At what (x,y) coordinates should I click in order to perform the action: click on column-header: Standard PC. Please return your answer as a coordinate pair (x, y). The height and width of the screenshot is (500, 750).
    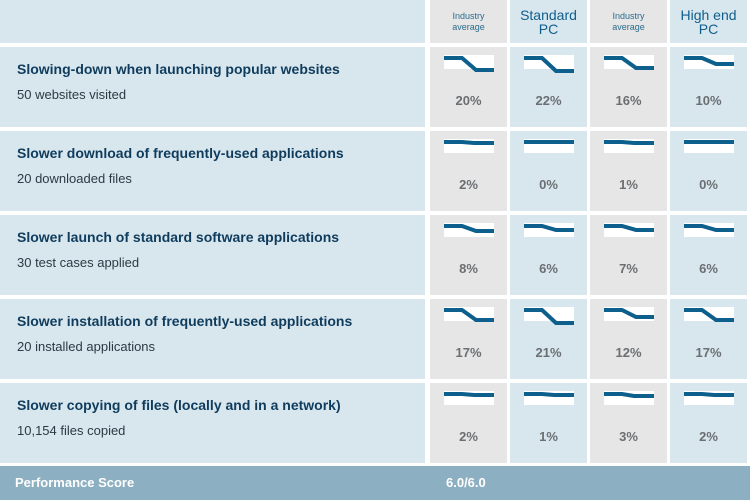
    Looking at the image, I should click on (548, 21).